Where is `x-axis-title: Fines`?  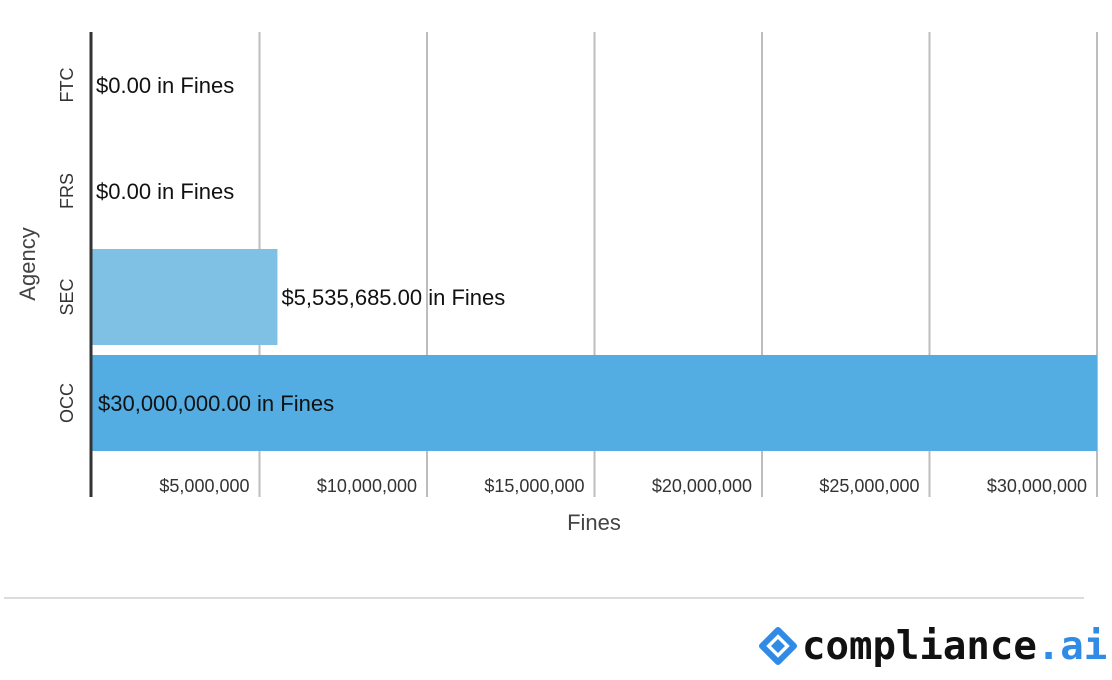 x-axis-title: Fines is located at coordinates (594, 522).